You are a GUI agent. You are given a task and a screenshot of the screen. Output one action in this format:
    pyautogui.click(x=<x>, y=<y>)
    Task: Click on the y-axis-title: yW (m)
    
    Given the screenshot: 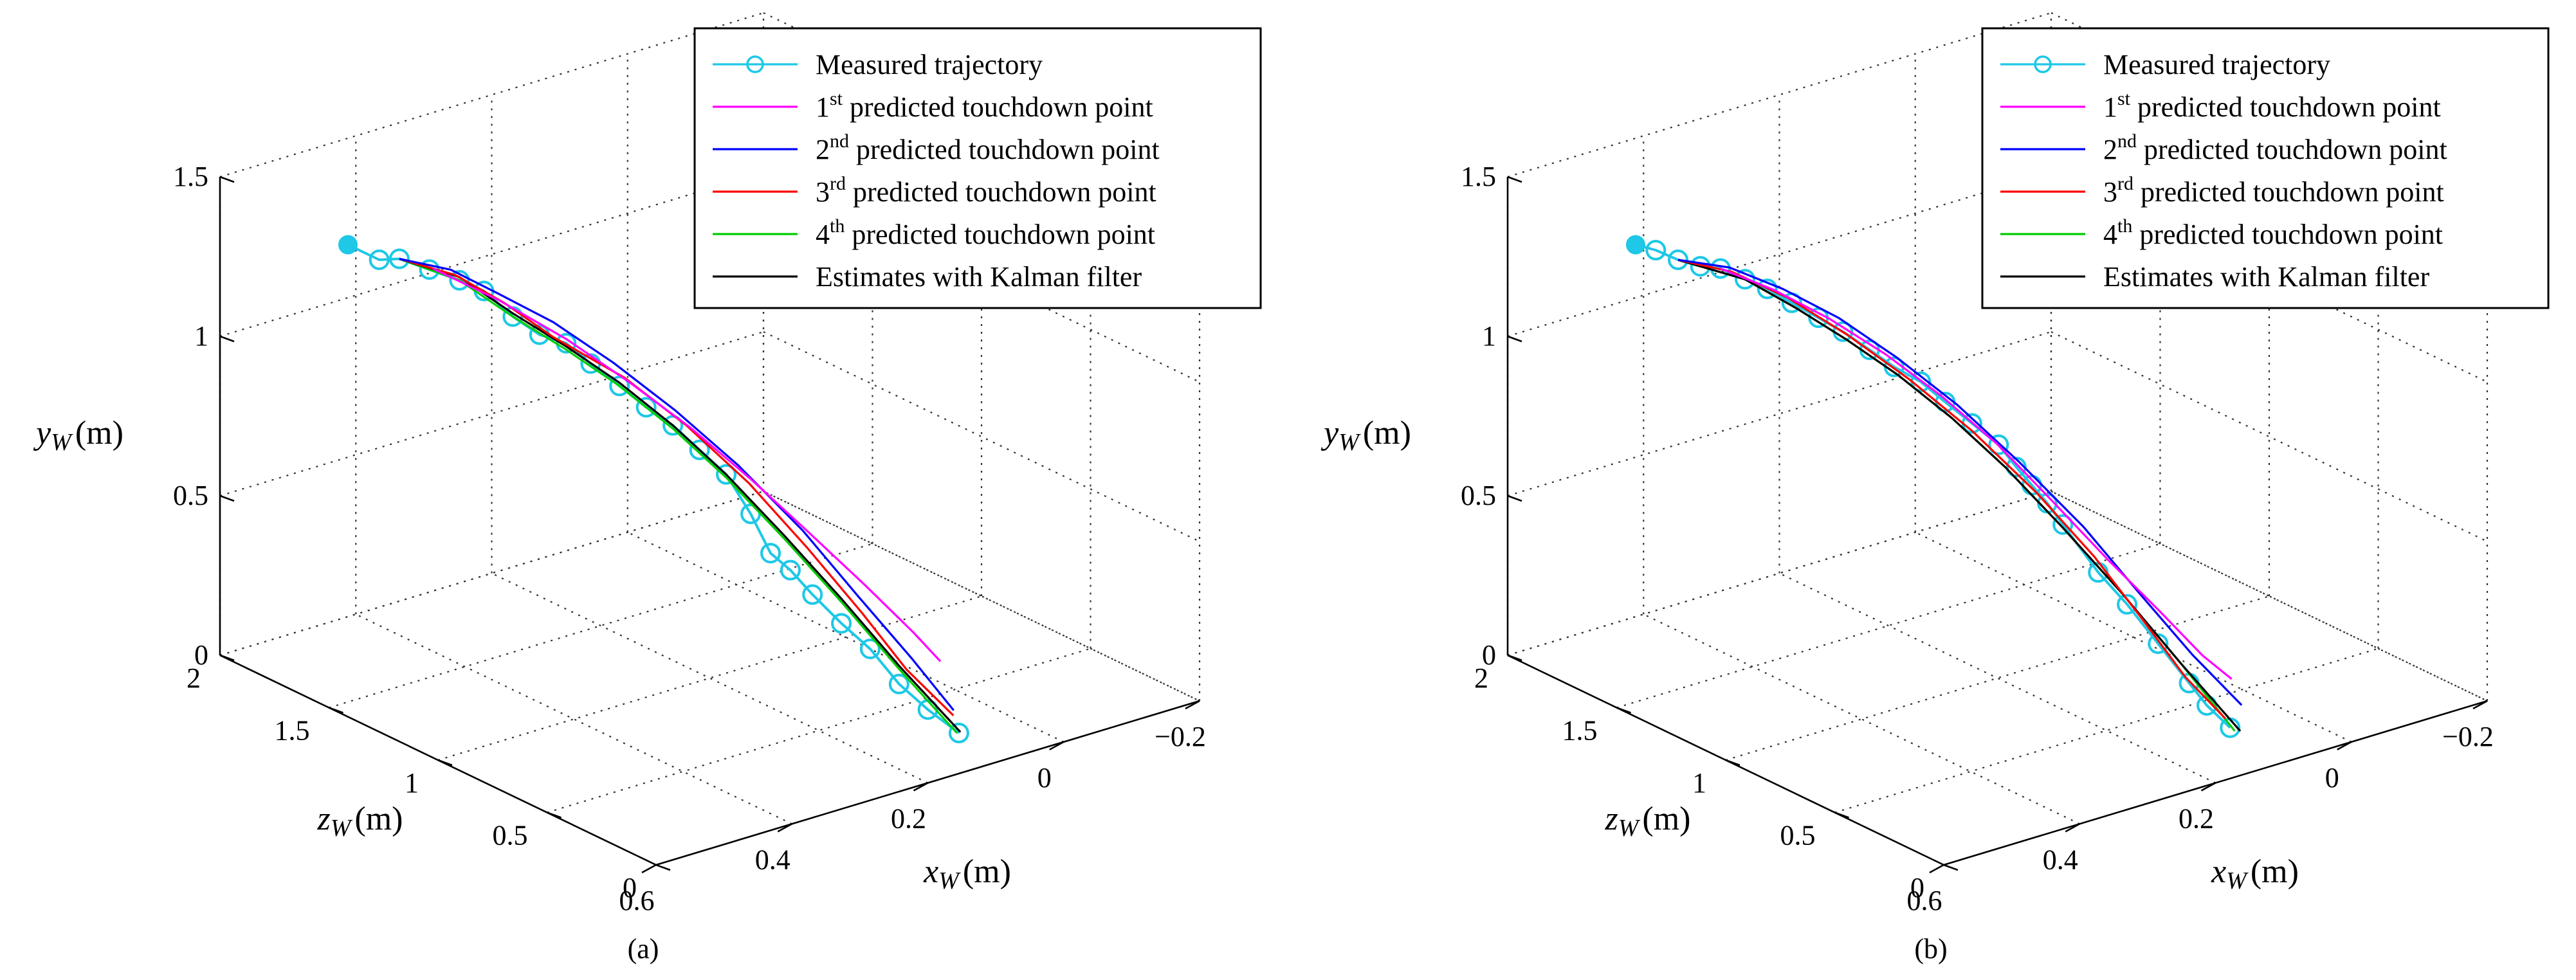 What is the action you would take?
    pyautogui.click(x=78, y=435)
    